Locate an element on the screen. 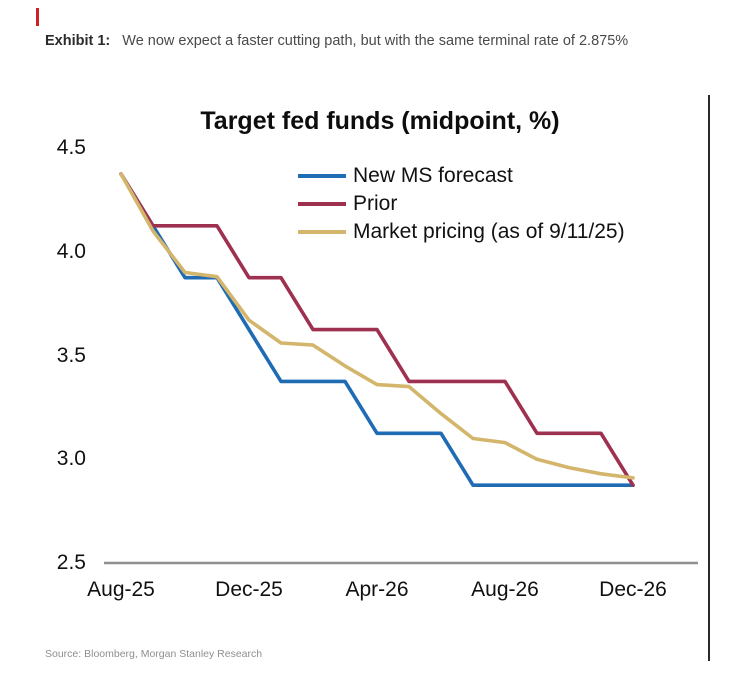 The width and height of the screenshot is (730, 694). x-tick-label: Dec-26 is located at coordinates (633, 589).